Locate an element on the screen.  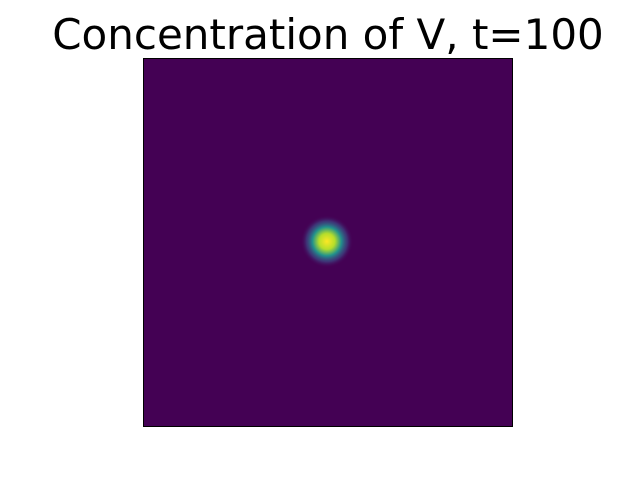
heatmap-concentration-spot is located at coordinates (327, 241).